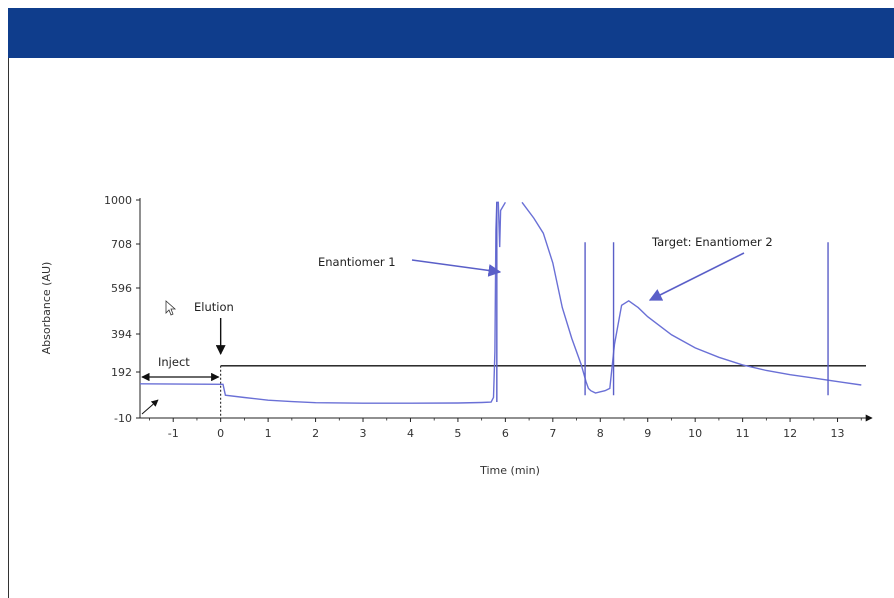 The width and height of the screenshot is (894, 598). What do you see at coordinates (214, 307) in the screenshot?
I see `elution-label: Elution` at bounding box center [214, 307].